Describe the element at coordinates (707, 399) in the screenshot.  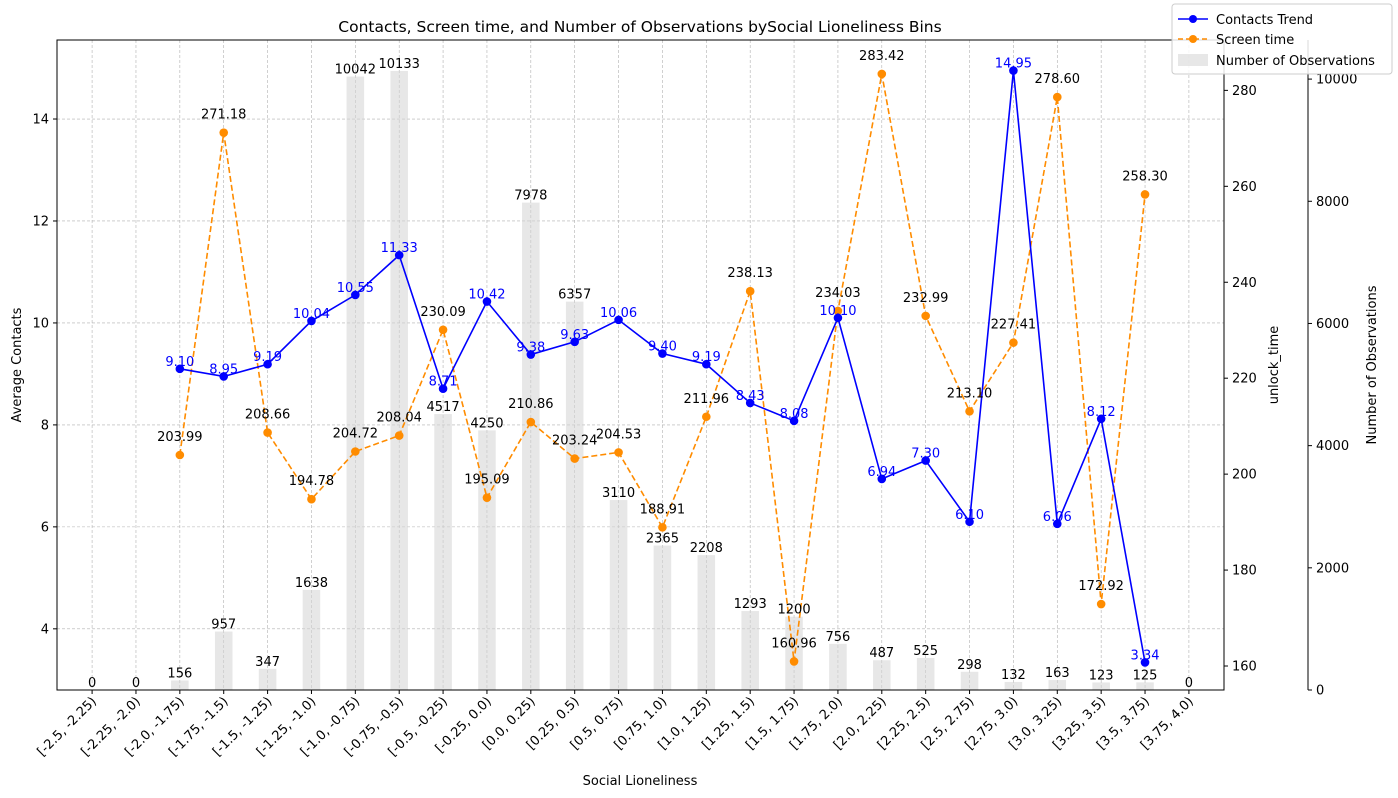
I see `screen-time-label: 211.96` at that location.